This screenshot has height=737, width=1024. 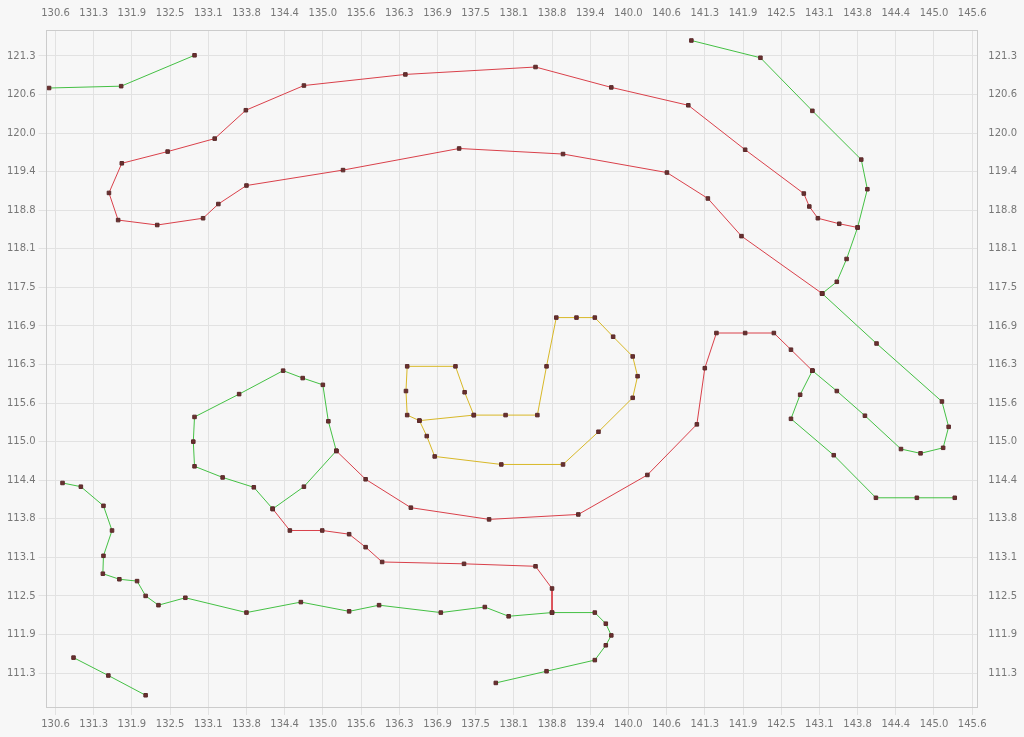 What do you see at coordinates (21, 55) in the screenshot?
I see `y-tick-label: 121.3` at bounding box center [21, 55].